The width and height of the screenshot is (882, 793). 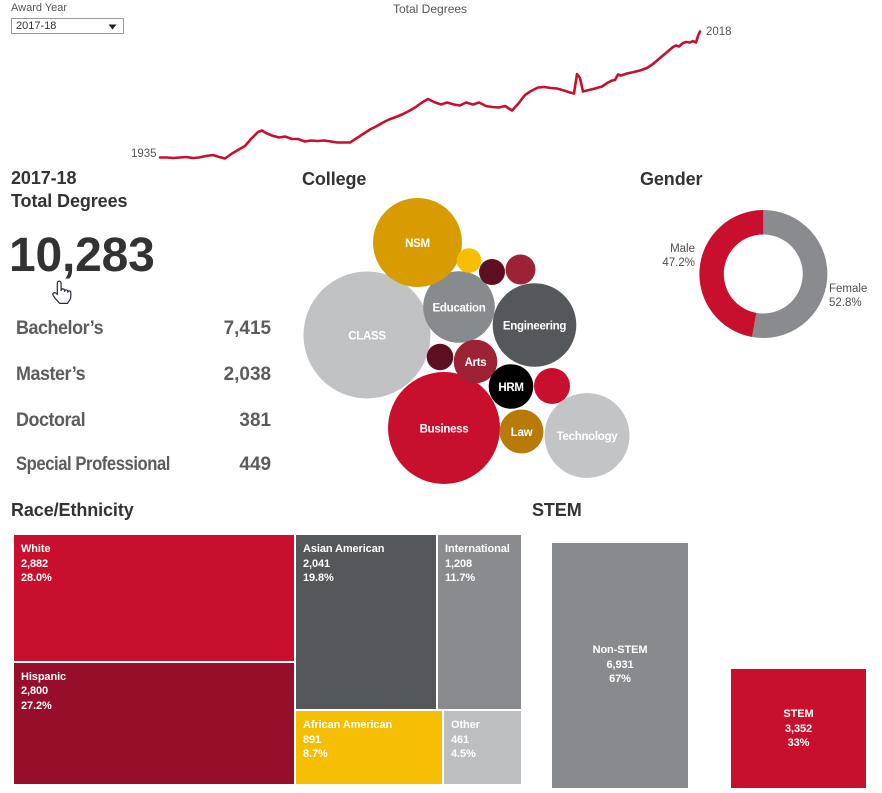 What do you see at coordinates (417, 244) in the screenshot?
I see `svg-text: NSM` at bounding box center [417, 244].